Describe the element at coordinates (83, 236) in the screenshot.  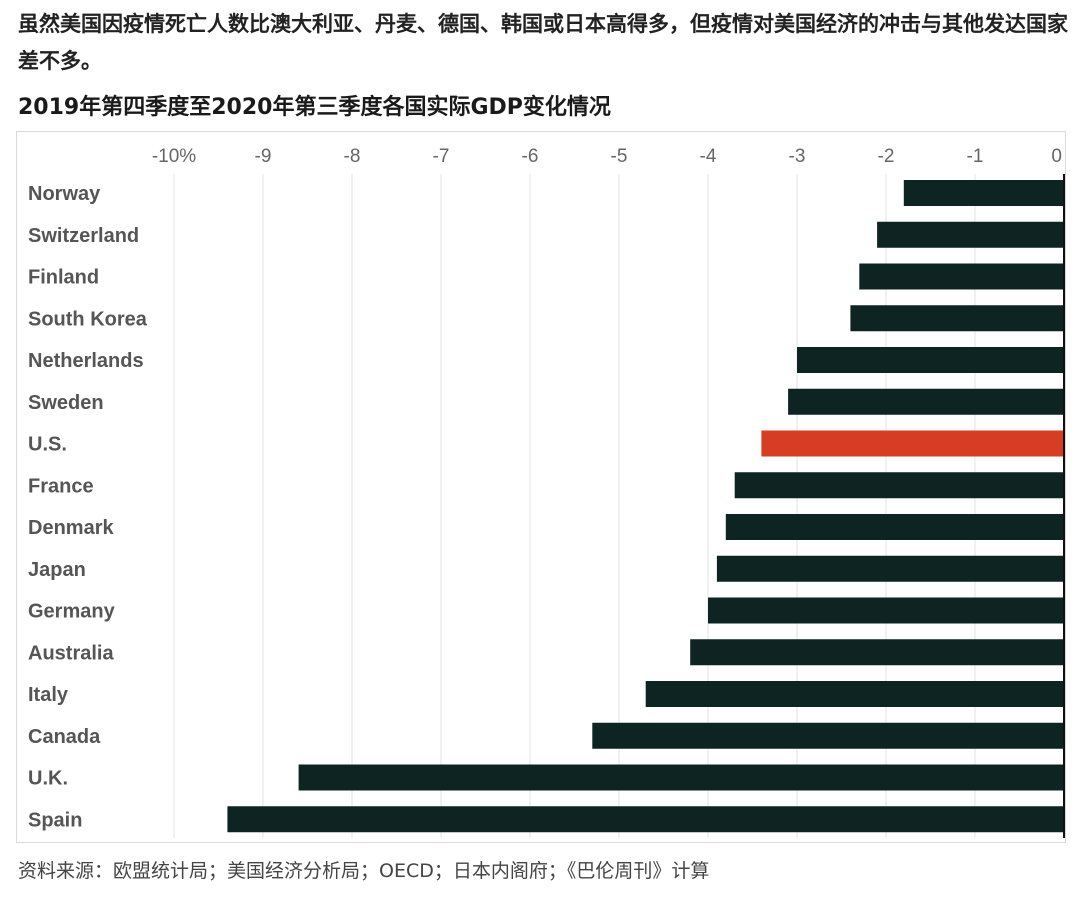
I see `category-label: Switzerland` at that location.